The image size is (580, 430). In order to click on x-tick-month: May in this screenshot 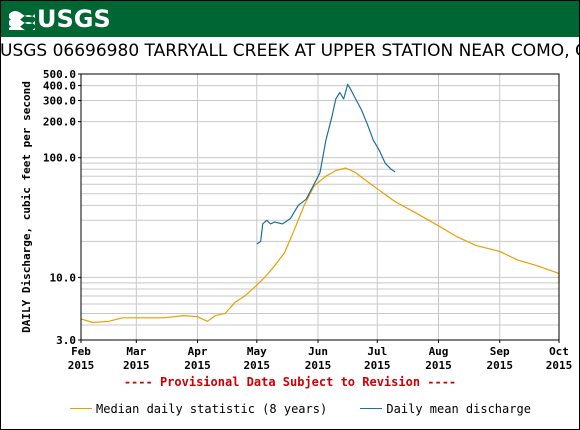, I will do `click(257, 351)`.